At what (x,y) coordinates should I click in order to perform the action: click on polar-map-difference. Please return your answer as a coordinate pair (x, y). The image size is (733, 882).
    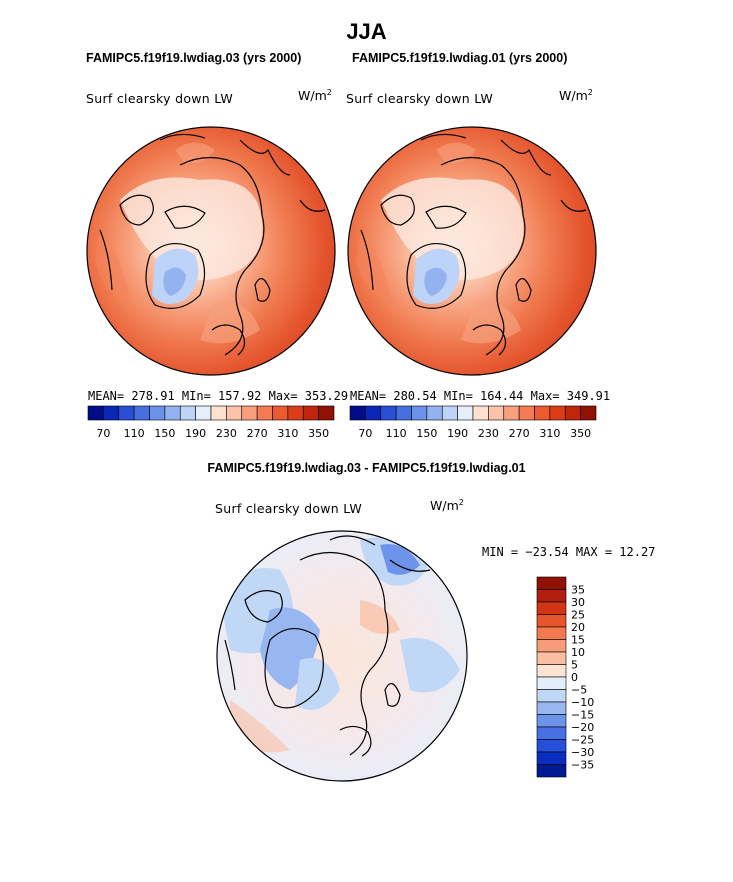
    Looking at the image, I should click on (342, 656).